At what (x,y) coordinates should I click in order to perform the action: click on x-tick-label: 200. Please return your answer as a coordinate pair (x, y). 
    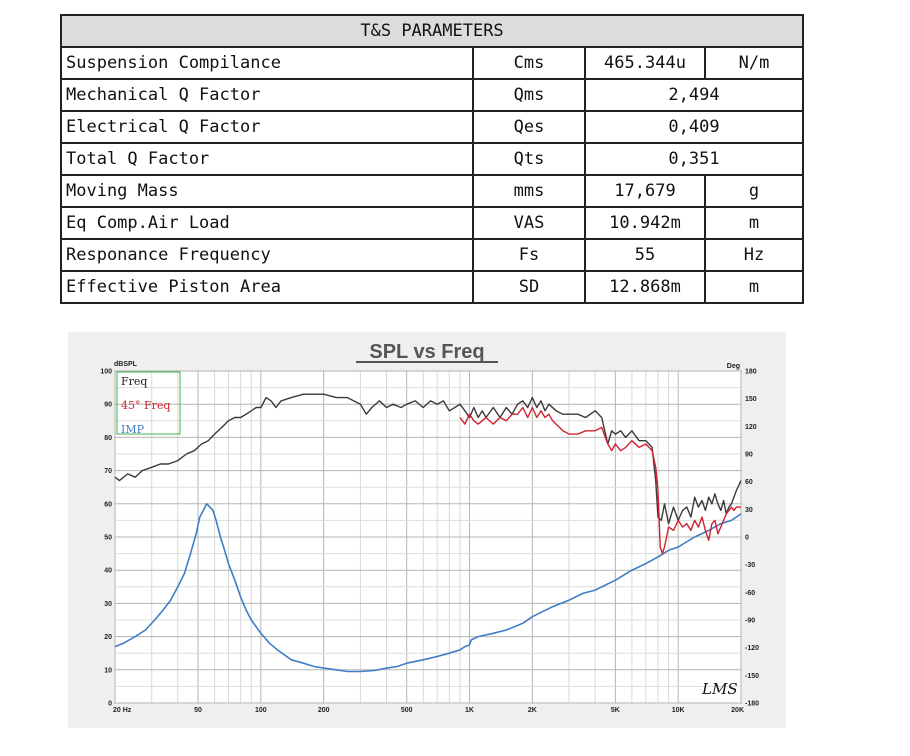
    Looking at the image, I should click on (324, 710).